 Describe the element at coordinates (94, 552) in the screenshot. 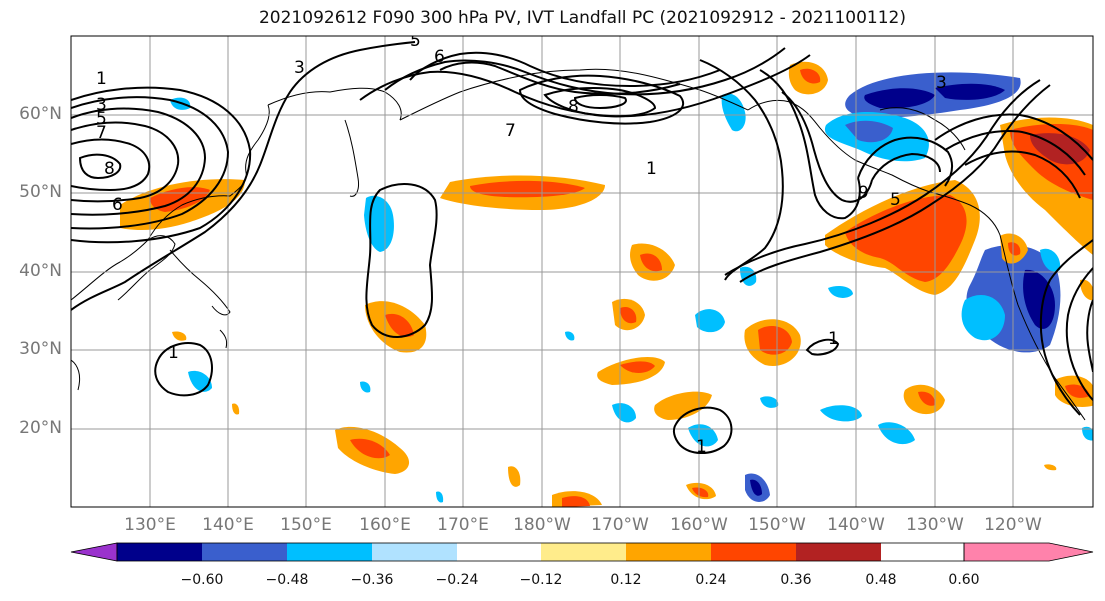

I see `colorbar-extend-min` at that location.